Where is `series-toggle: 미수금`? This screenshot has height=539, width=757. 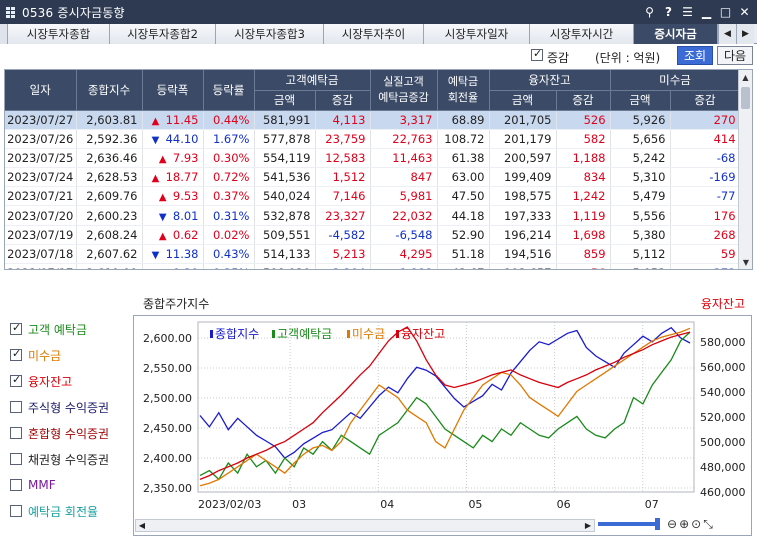
series-toggle: 미수금 is located at coordinates (59, 355).